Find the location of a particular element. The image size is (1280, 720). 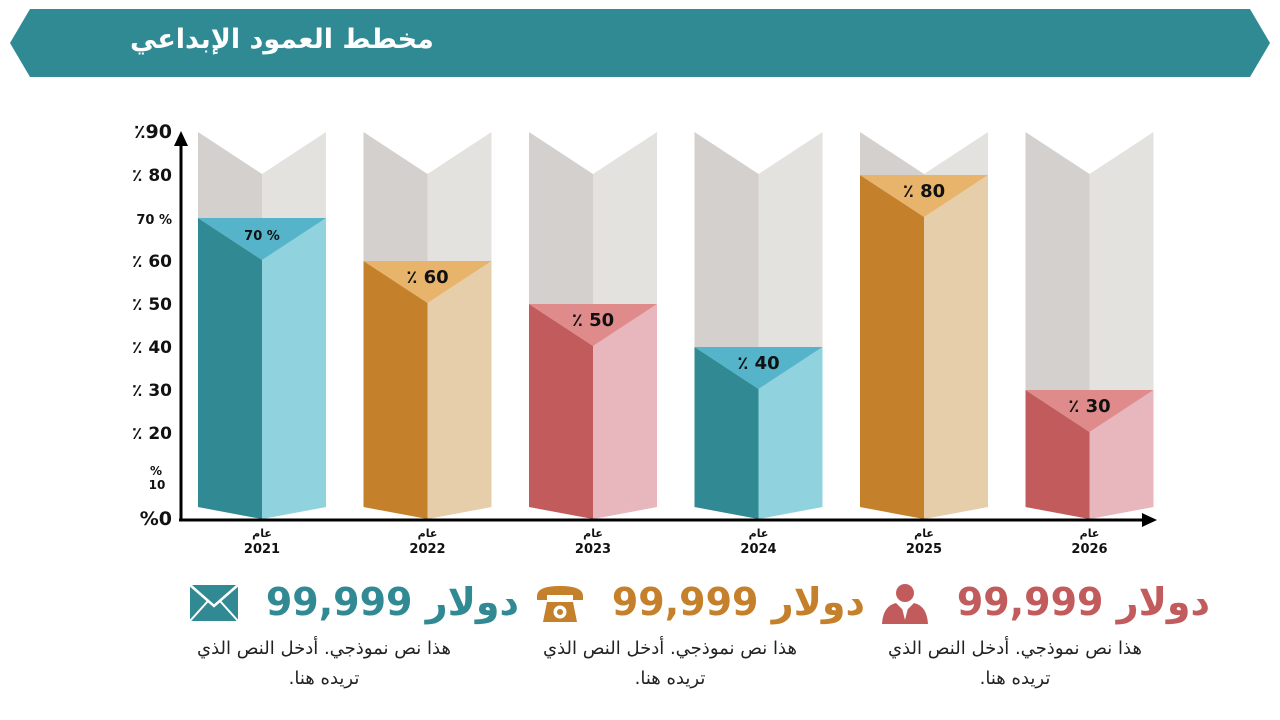

x-tick-year: 2025 is located at coordinates (924, 549).